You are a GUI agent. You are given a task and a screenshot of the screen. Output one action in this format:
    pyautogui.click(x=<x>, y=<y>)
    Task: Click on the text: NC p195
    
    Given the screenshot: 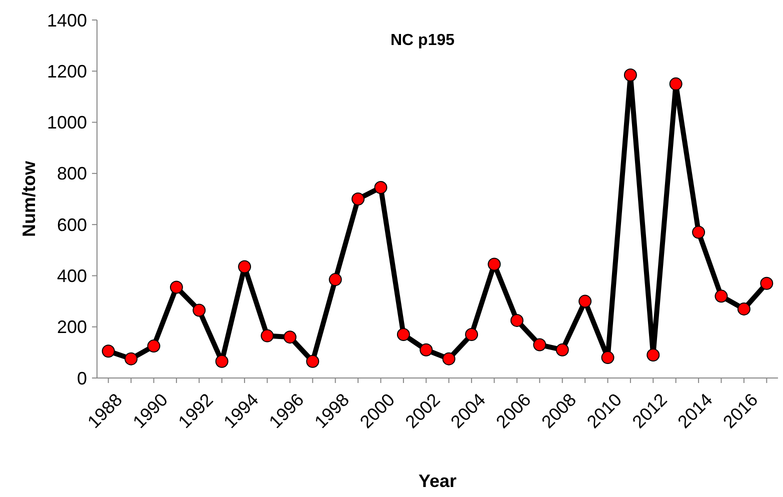 What is the action you would take?
    pyautogui.click(x=422, y=40)
    